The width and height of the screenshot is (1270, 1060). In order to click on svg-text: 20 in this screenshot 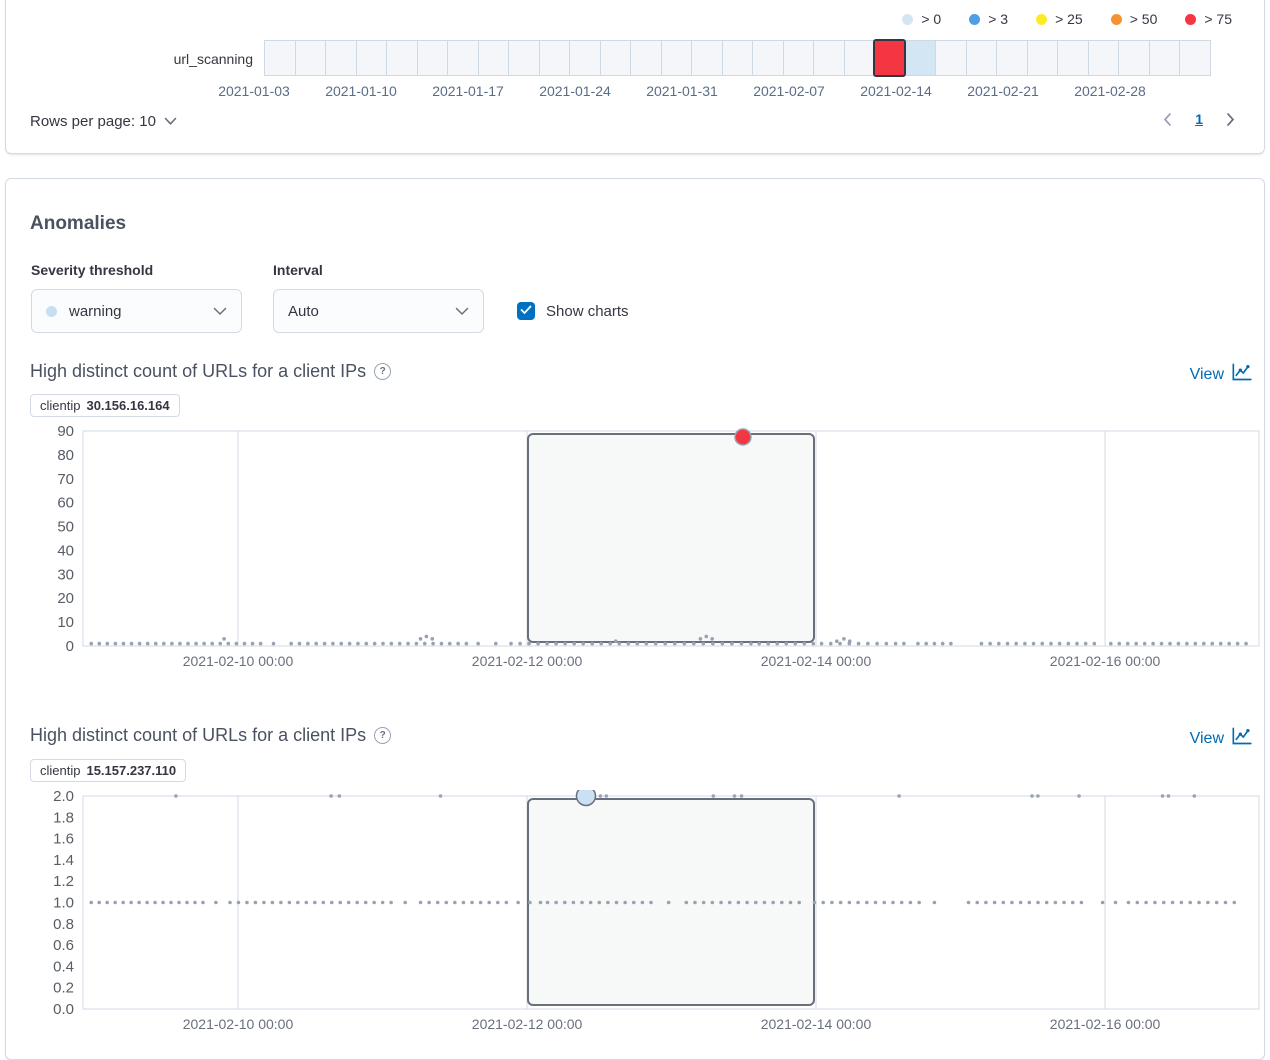, I will do `click(65, 598)`.